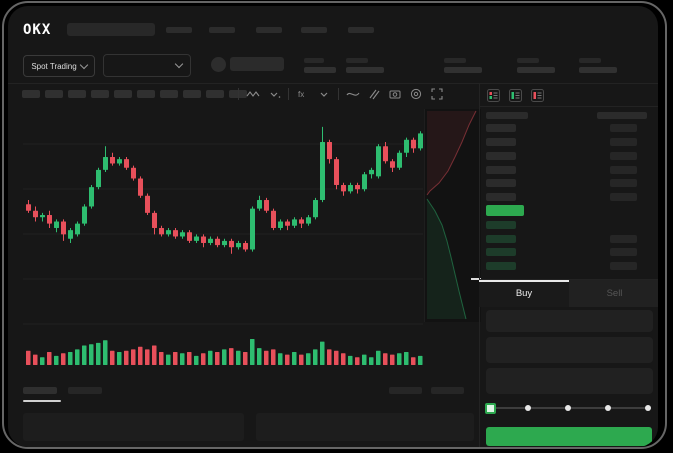 The height and width of the screenshot is (453, 673). What do you see at coordinates (613, 293) in the screenshot?
I see `tab-sell: Sell` at bounding box center [613, 293].